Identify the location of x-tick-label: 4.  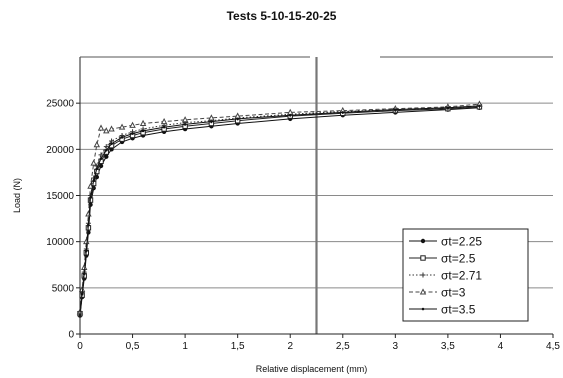
(501, 346).